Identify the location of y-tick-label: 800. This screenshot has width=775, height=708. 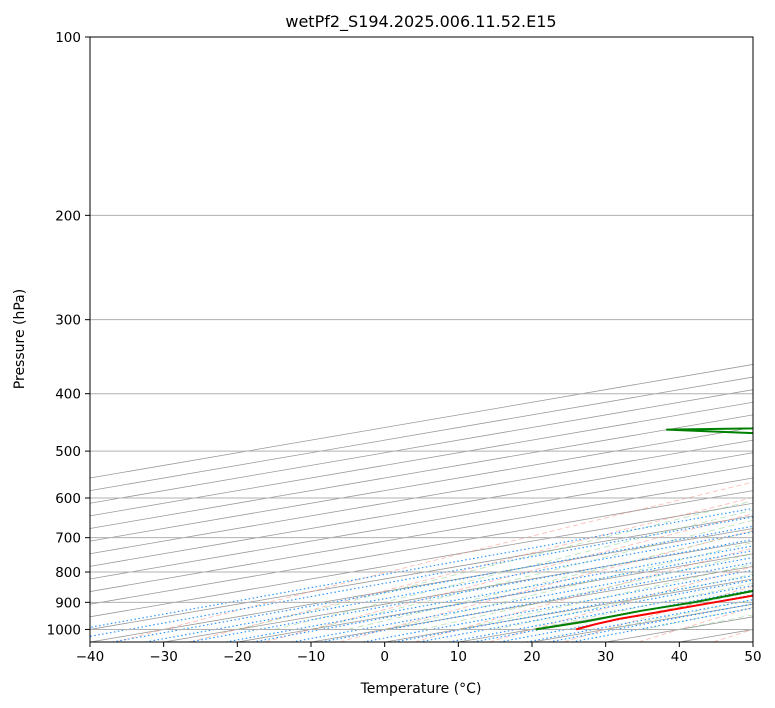
(68, 573).